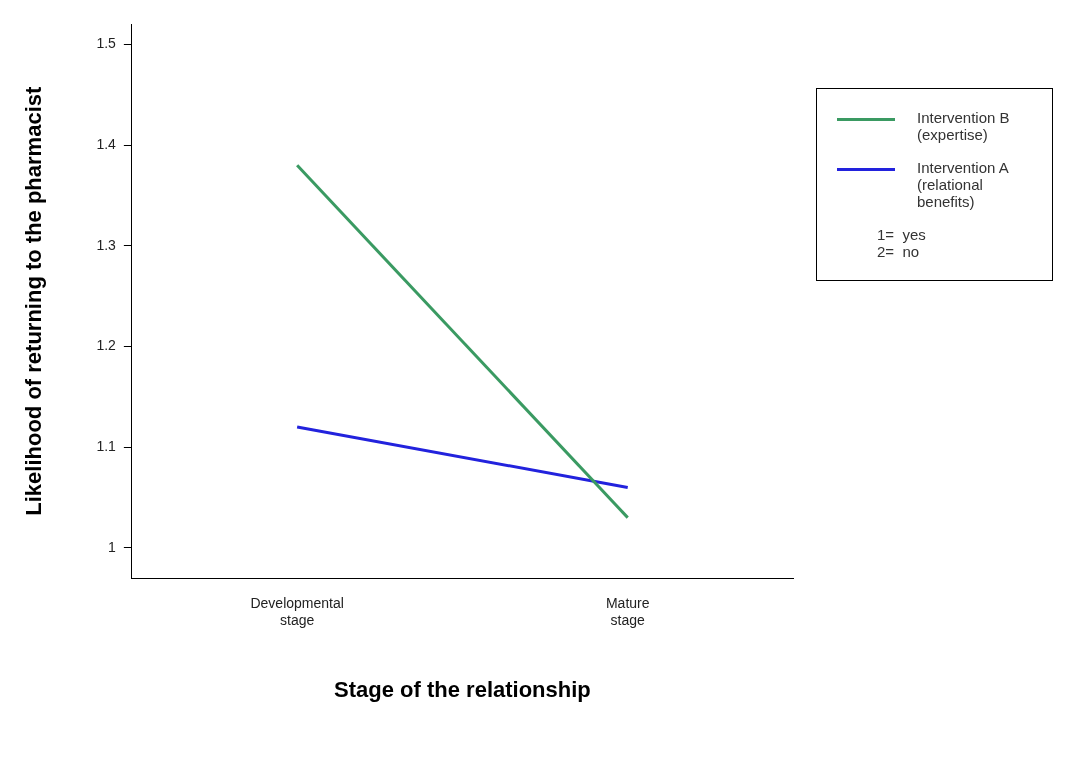 The width and height of the screenshot is (1071, 758). What do you see at coordinates (964, 126) in the screenshot?
I see `legend-label: Intervention B (expertise)` at bounding box center [964, 126].